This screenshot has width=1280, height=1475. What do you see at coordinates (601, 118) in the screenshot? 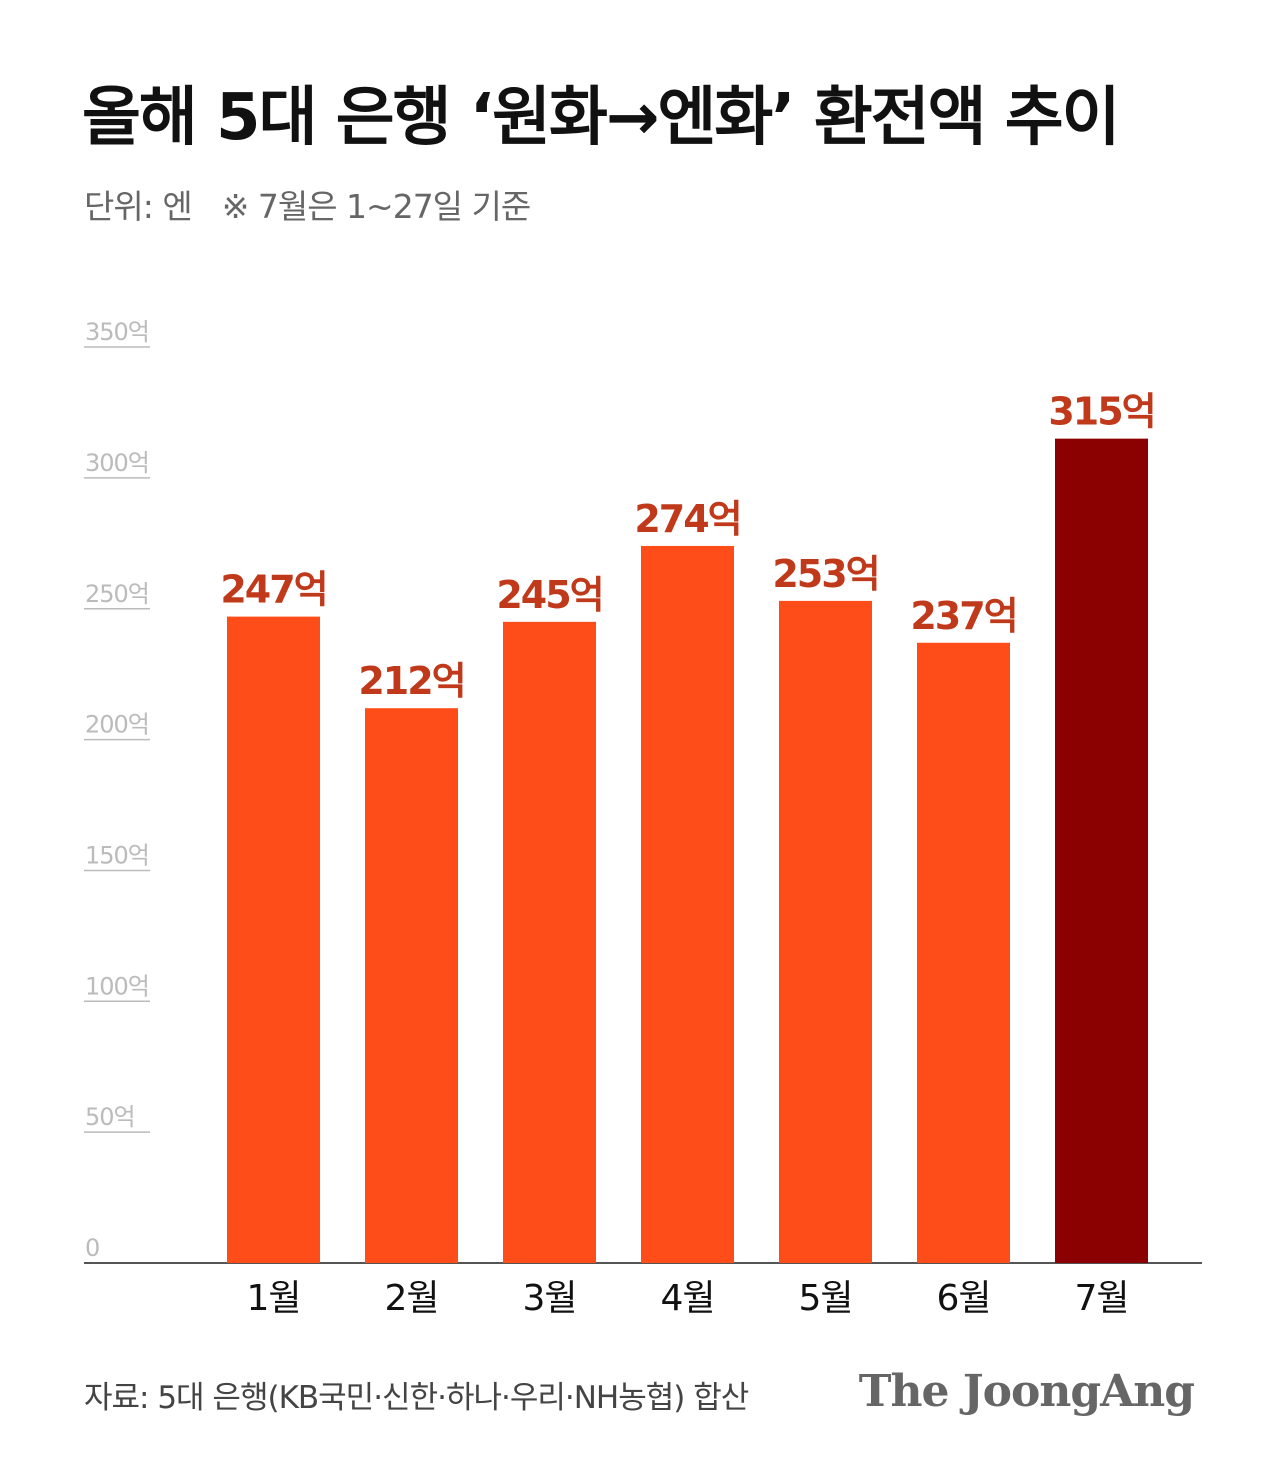
I see `chart-title: 올해 5대 은행 ‘원화→엔화’ 환전액 추이` at bounding box center [601, 118].